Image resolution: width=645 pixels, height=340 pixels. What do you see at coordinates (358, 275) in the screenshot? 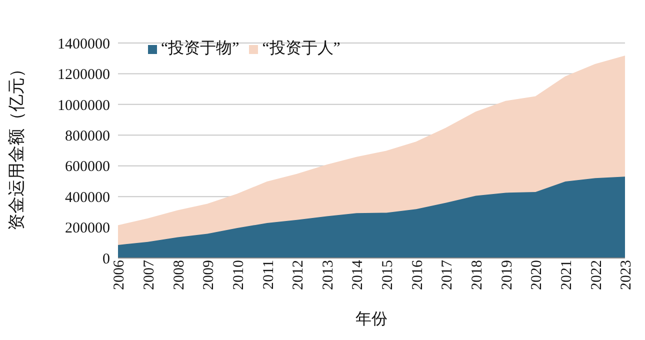
I see `x-tick-label: 2014` at bounding box center [358, 275].